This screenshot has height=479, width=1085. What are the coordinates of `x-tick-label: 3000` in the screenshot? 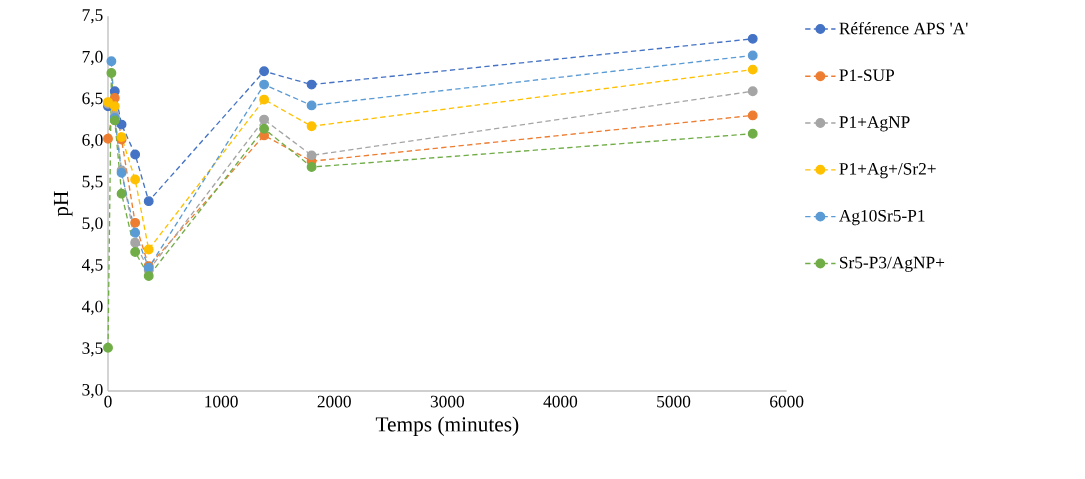 It's located at (447, 401).